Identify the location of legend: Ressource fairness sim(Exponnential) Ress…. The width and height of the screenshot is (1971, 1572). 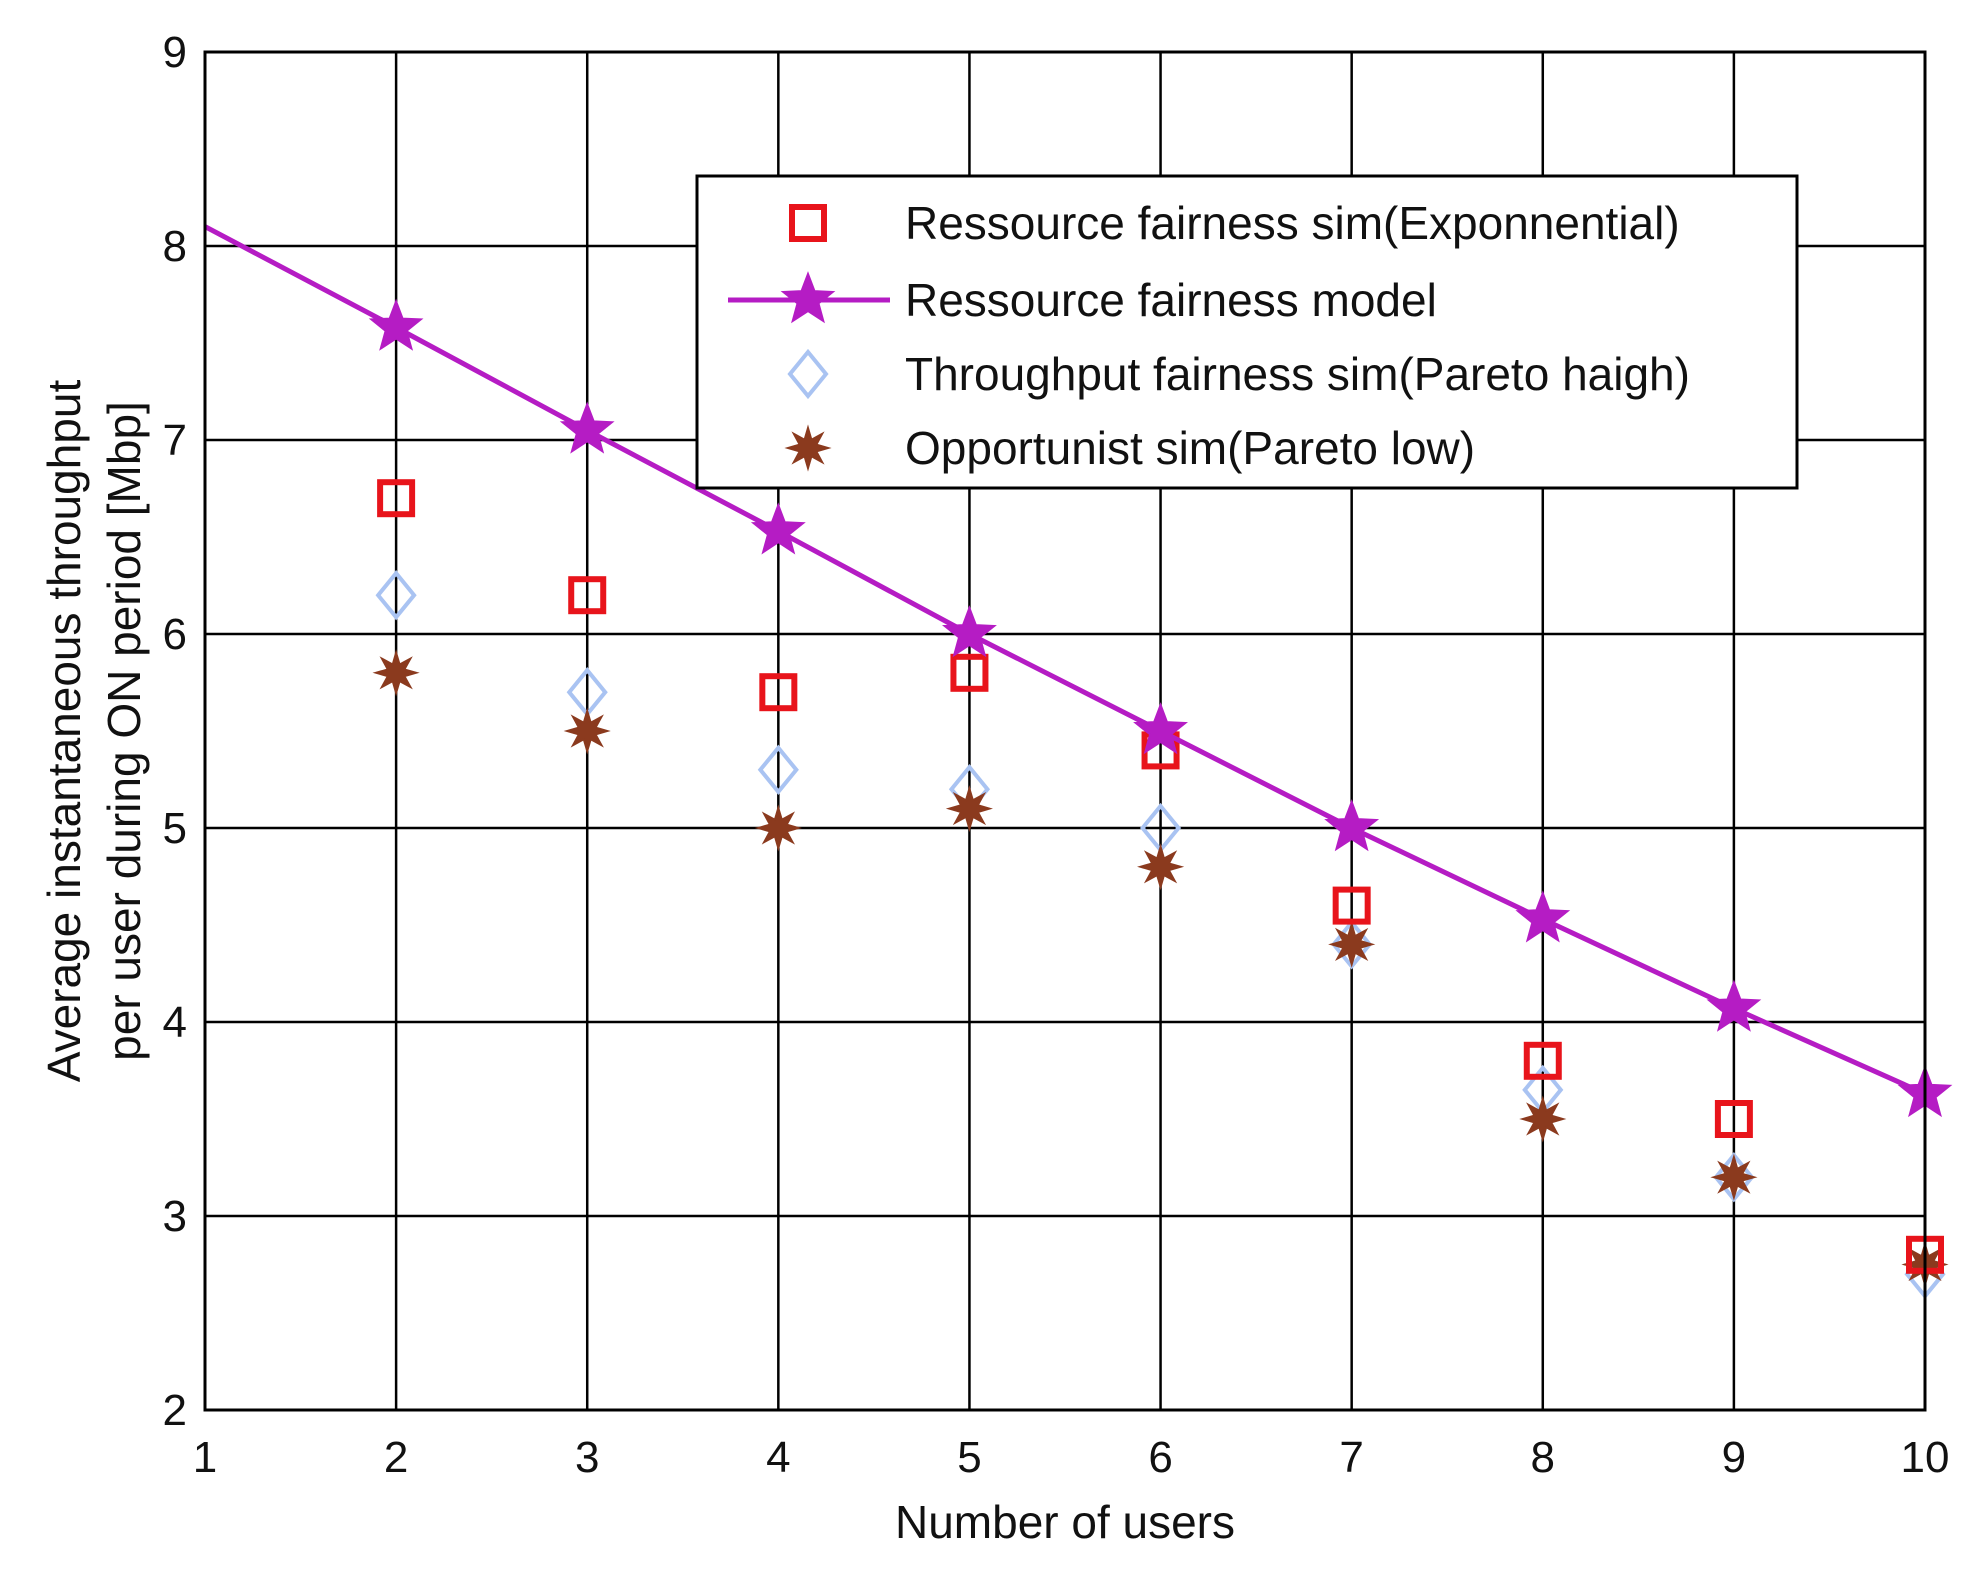
(1247, 332).